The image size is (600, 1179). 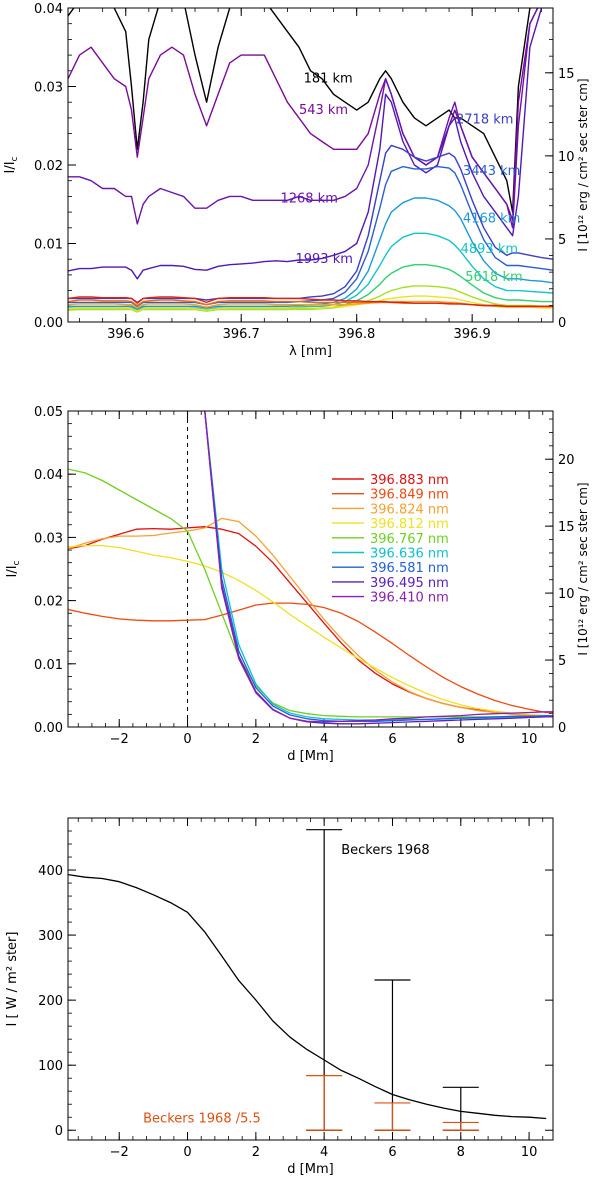 What do you see at coordinates (484, 119) in the screenshot?
I see `series-label: 2718 km` at bounding box center [484, 119].